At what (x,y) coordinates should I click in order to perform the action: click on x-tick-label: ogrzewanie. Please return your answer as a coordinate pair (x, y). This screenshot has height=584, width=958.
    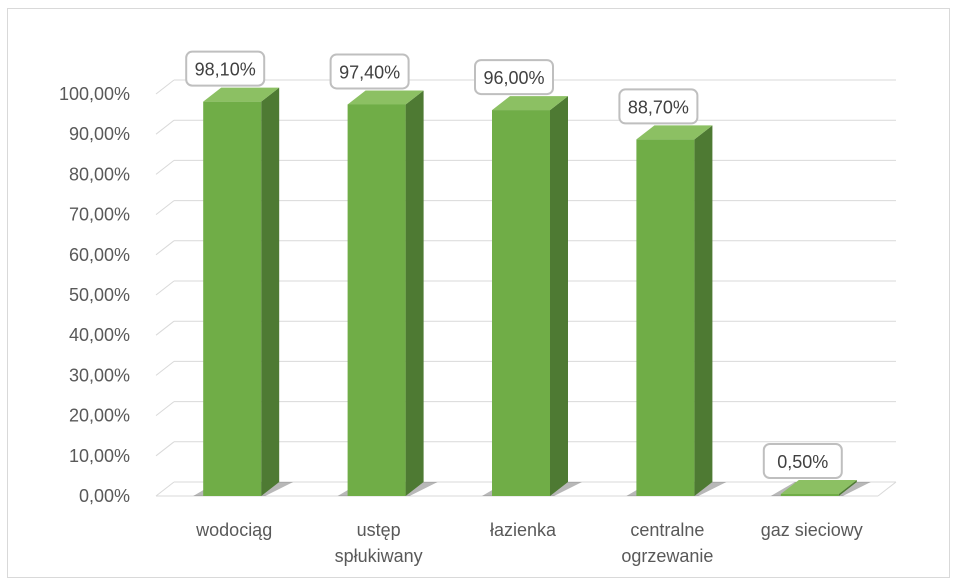
    Looking at the image, I should click on (667, 556).